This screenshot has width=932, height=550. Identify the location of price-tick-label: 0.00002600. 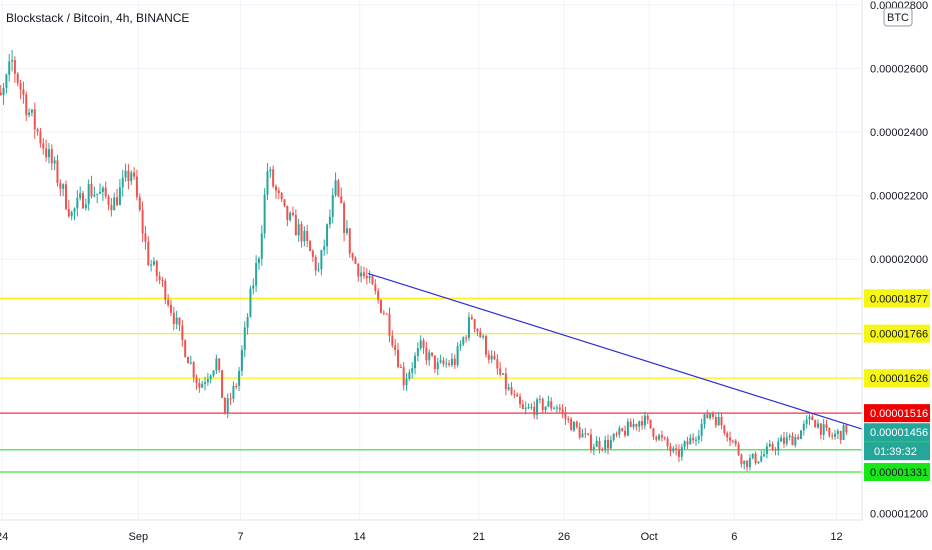
(899, 69).